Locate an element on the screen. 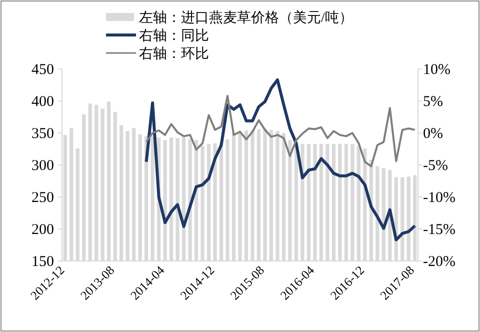  y-tick-label: 400 is located at coordinates (43, 102).